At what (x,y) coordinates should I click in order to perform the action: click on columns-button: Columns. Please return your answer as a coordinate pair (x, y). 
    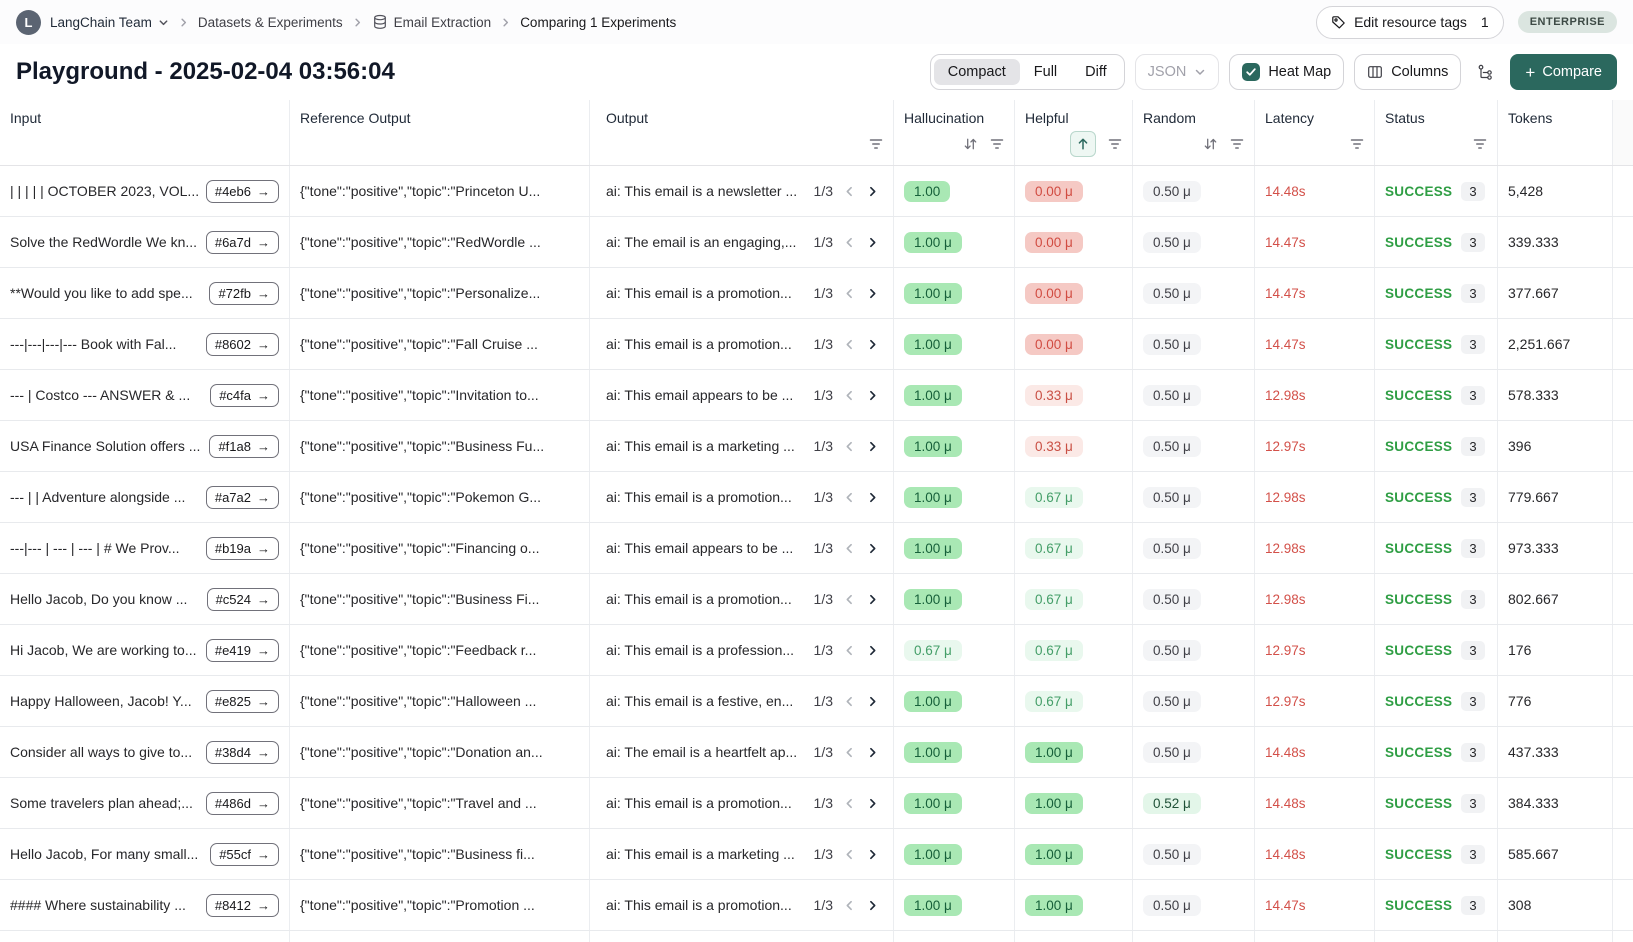
    Looking at the image, I should click on (1408, 72).